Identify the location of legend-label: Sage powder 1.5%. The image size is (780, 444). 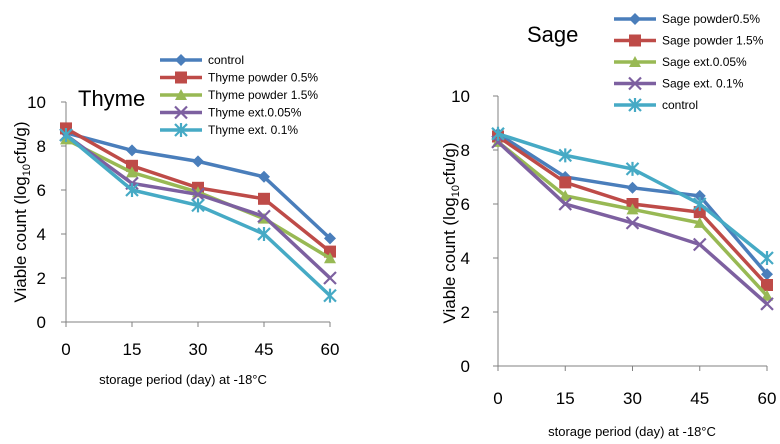
(713, 41).